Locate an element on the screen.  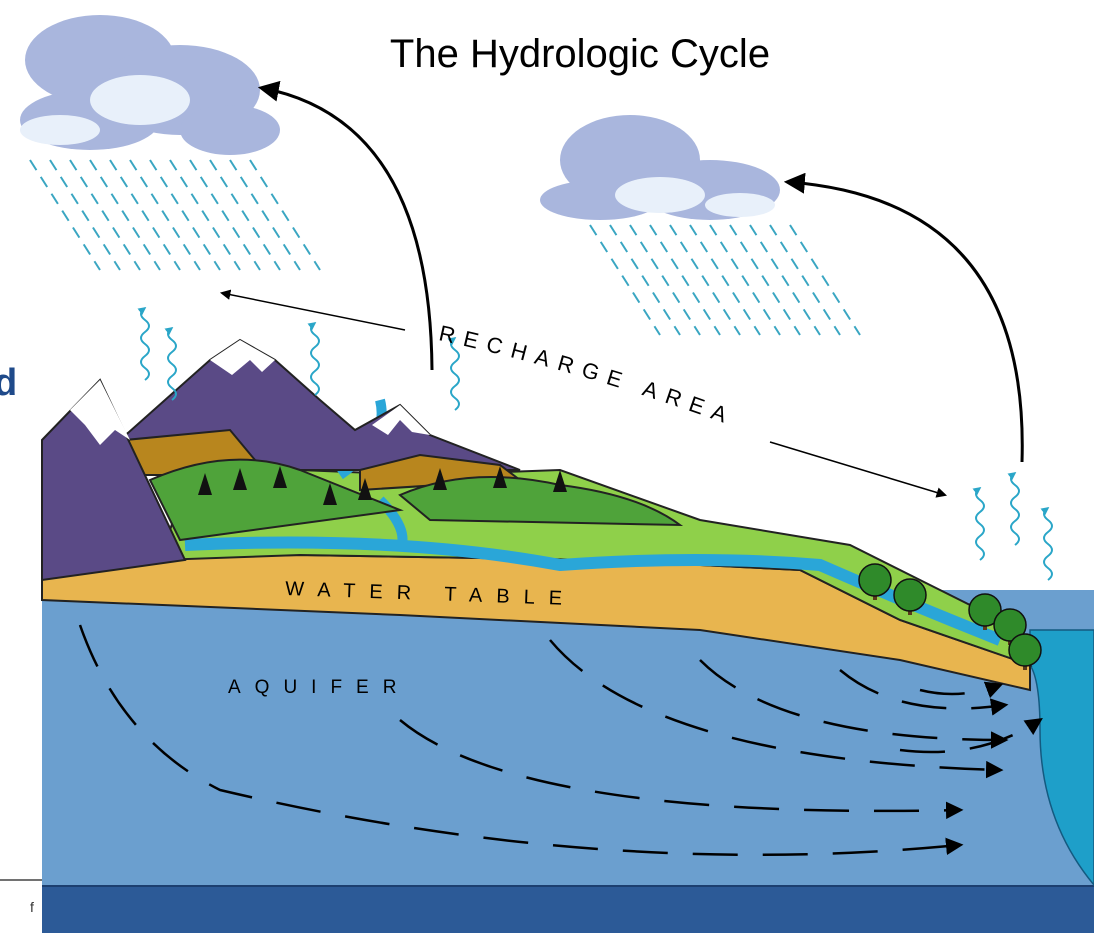
title: The Hydrologic Cycle is located at coordinates (580, 54).